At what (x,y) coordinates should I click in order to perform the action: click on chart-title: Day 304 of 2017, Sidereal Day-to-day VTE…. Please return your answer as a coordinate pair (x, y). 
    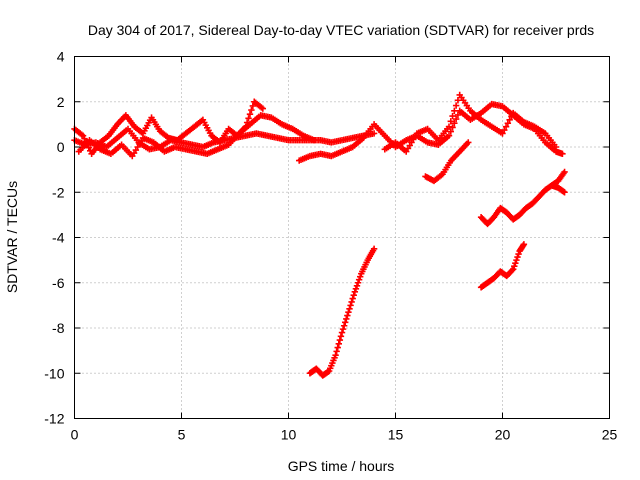
    Looking at the image, I should click on (341, 30).